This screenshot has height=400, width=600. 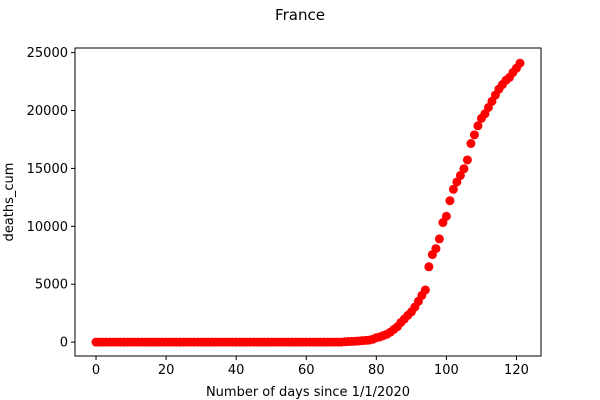 What do you see at coordinates (47, 169) in the screenshot?
I see `y-tick-label: 15000` at bounding box center [47, 169].